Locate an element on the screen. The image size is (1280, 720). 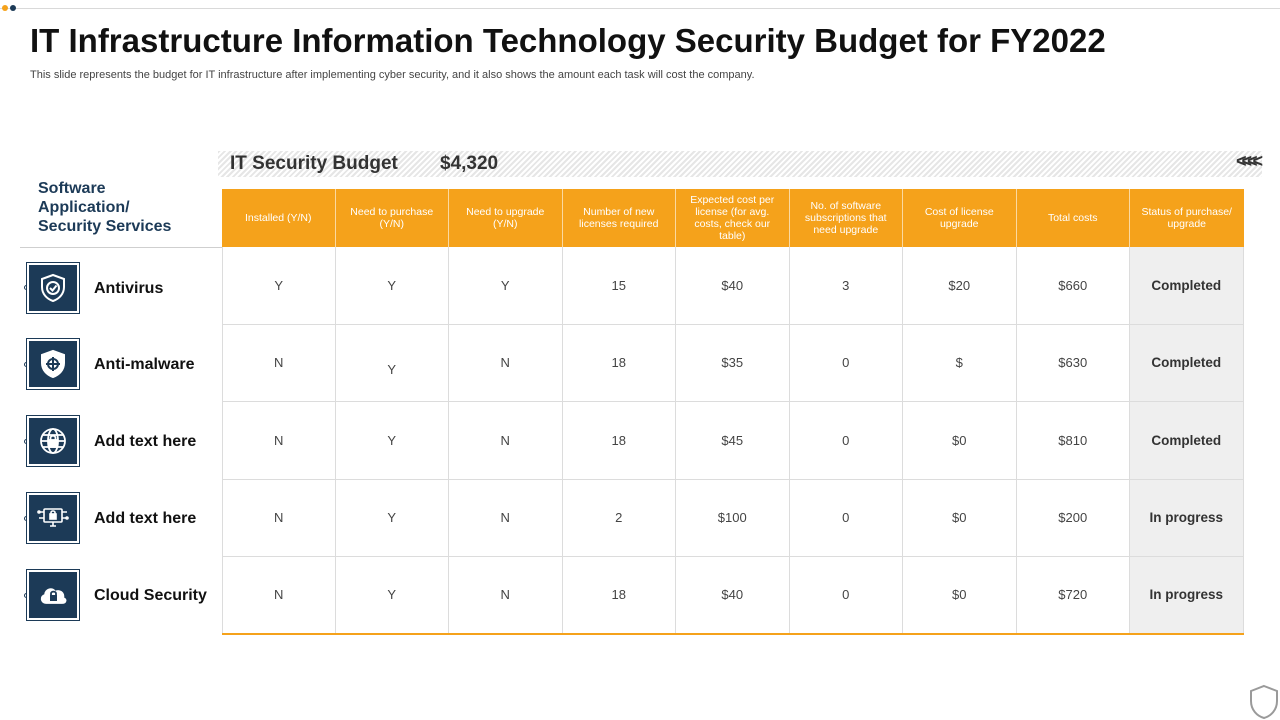
decor-dot-orange is located at coordinates (5, 8).